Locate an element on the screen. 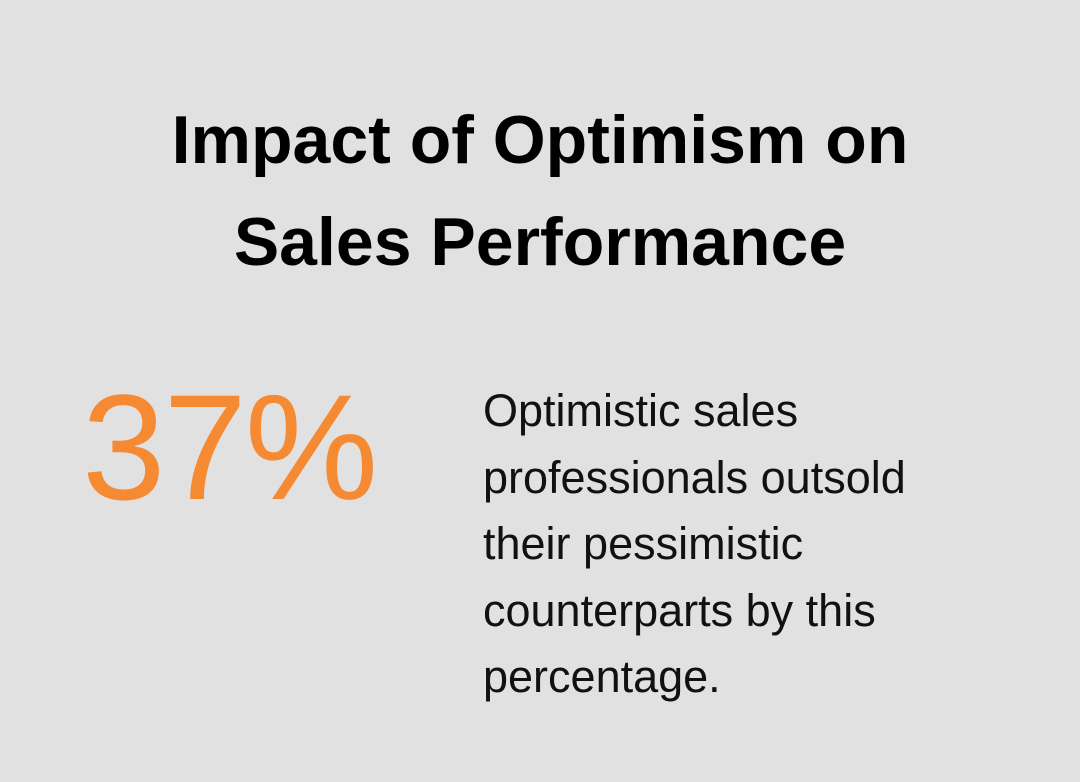 The image size is (1080, 782). description-line: professionals outsold is located at coordinates (694, 477).